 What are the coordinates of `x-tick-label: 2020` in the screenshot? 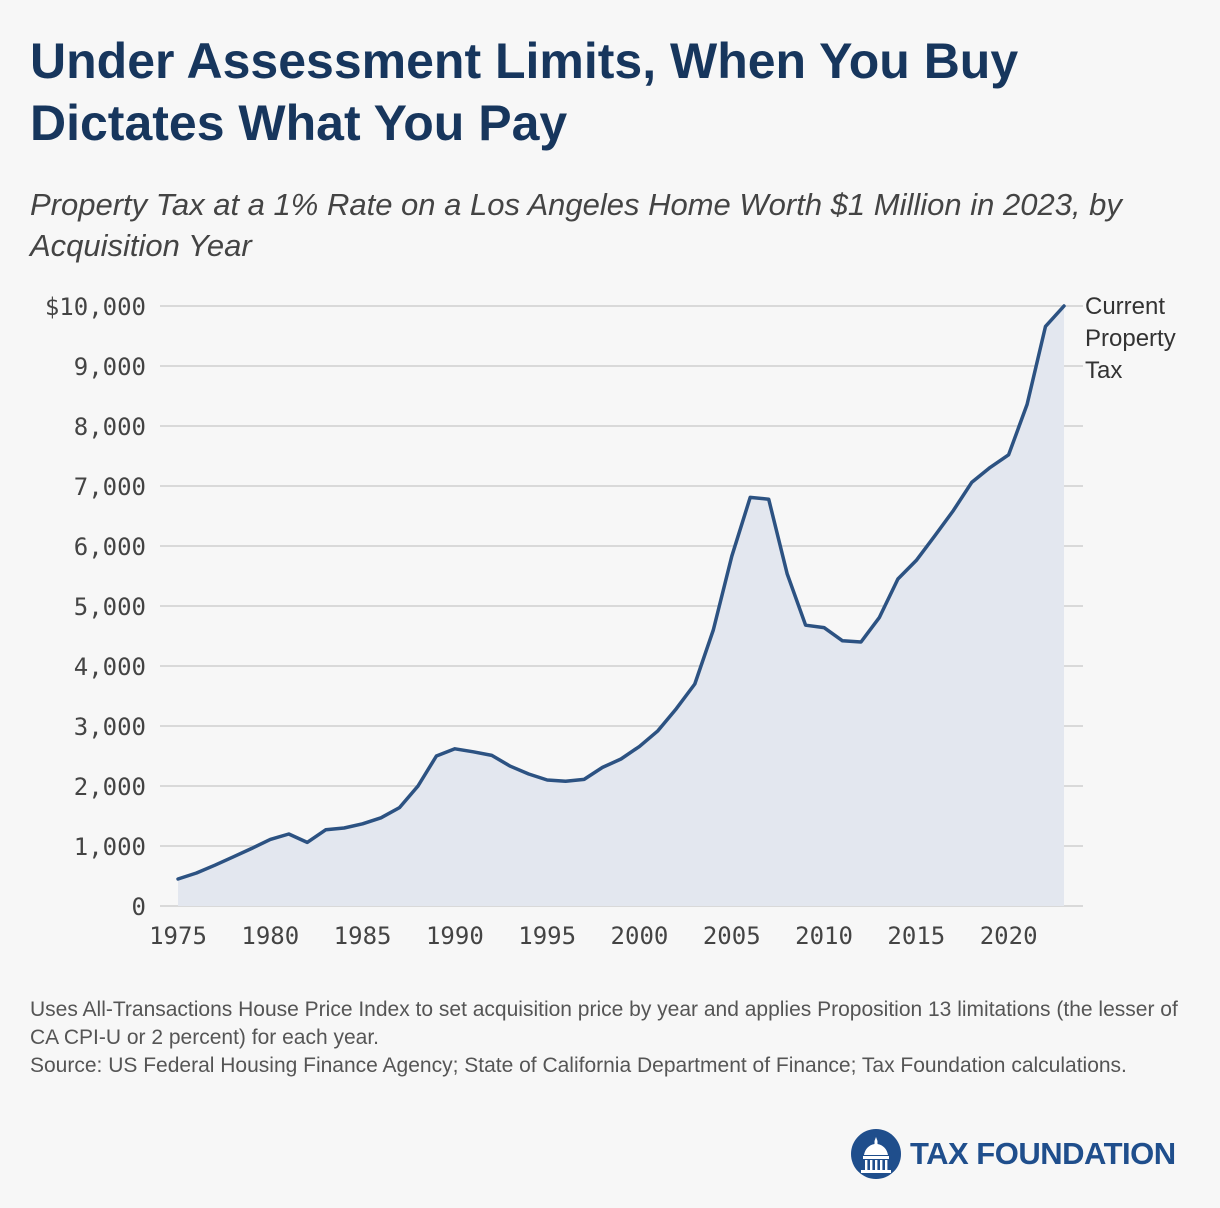 It's located at (1009, 936).